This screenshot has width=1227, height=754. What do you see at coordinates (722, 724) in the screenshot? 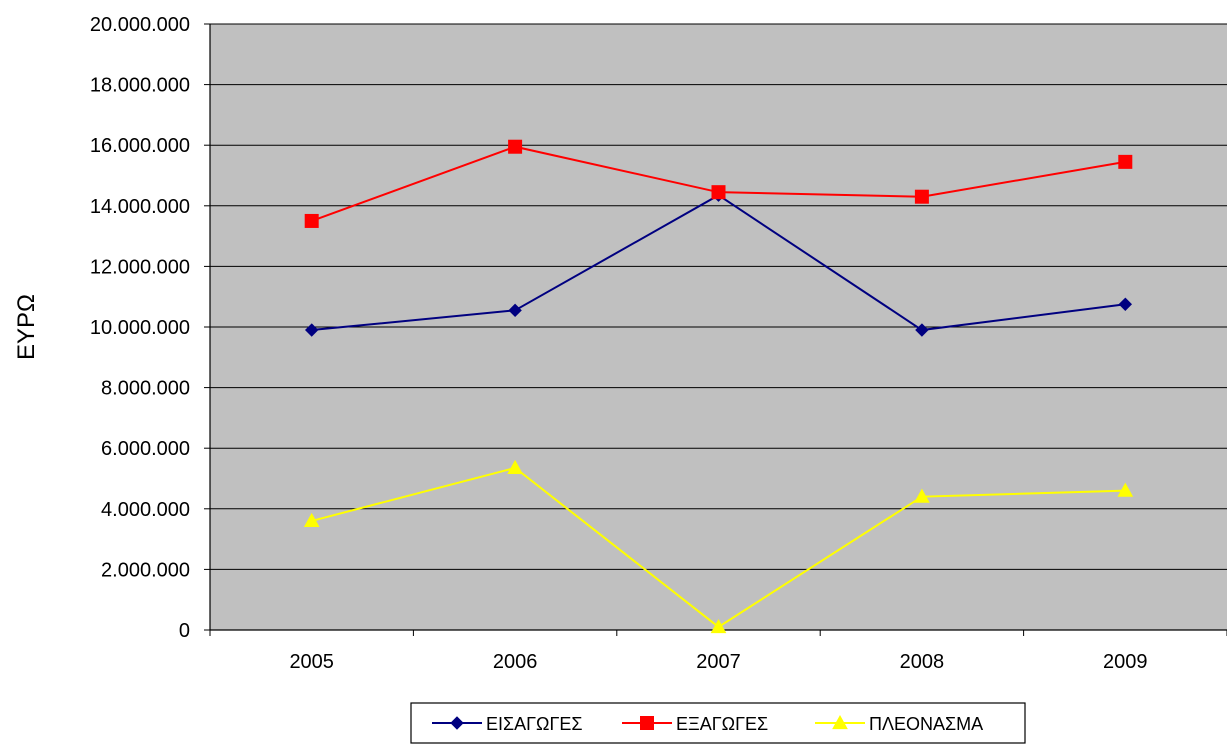
I see `legend-label: ΕΞΑΓΩΓΕΣ` at bounding box center [722, 724].